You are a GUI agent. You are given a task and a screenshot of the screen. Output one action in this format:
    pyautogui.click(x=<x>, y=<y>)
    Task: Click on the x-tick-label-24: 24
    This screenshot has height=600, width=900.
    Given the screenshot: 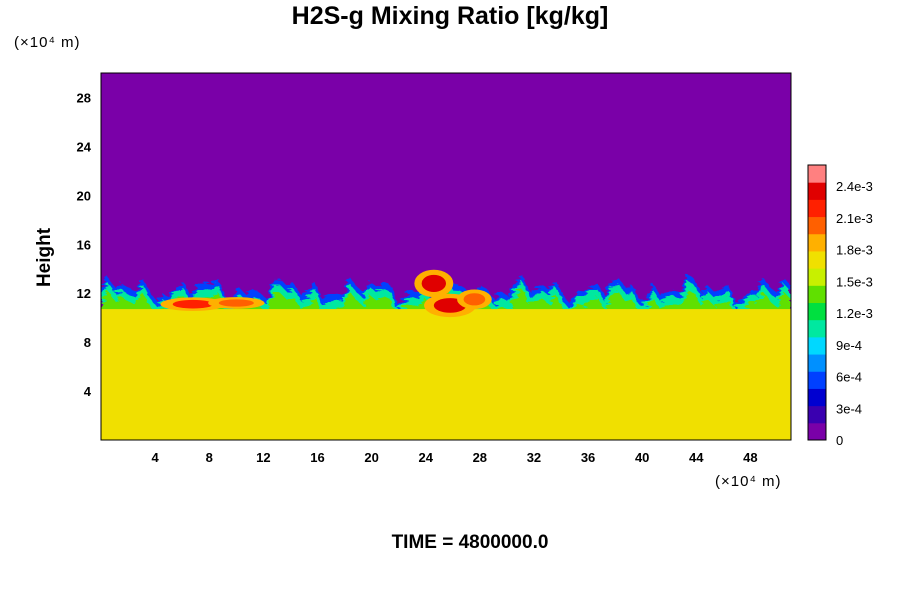 What is the action you would take?
    pyautogui.click(x=425, y=457)
    